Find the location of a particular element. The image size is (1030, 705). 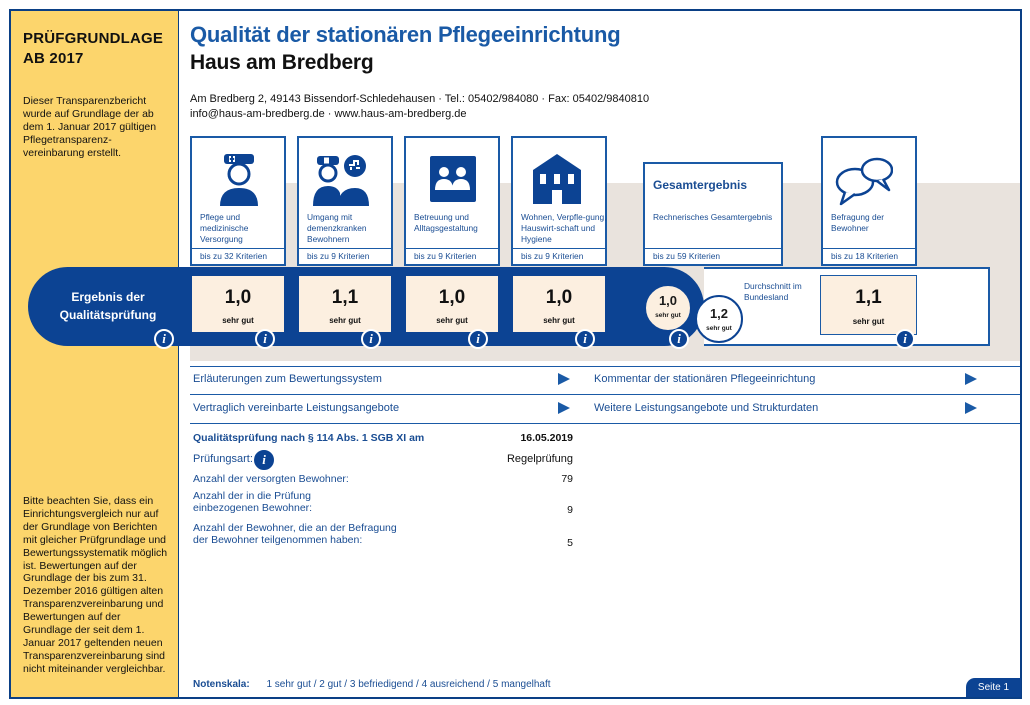

dementia-care-icon is located at coordinates (341, 180).